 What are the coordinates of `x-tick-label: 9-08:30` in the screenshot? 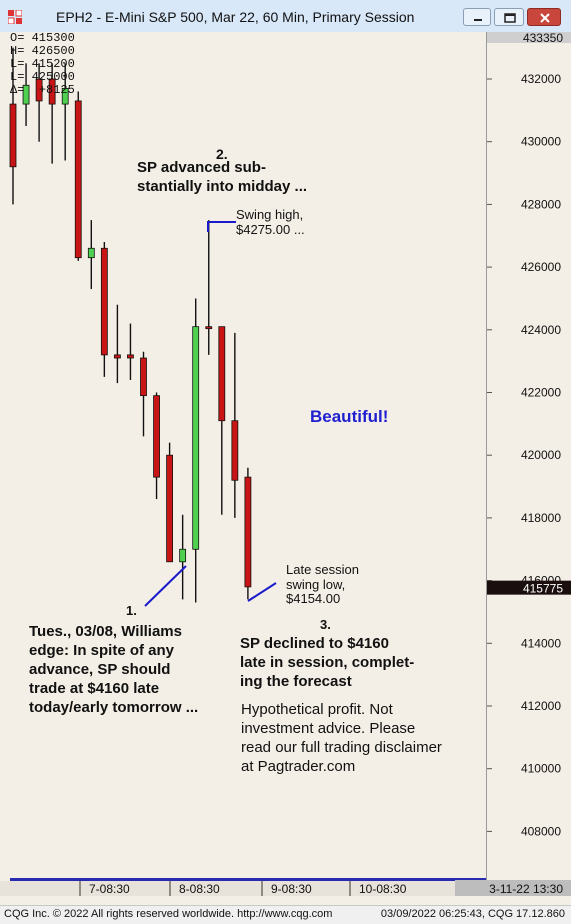 It's located at (291, 889).